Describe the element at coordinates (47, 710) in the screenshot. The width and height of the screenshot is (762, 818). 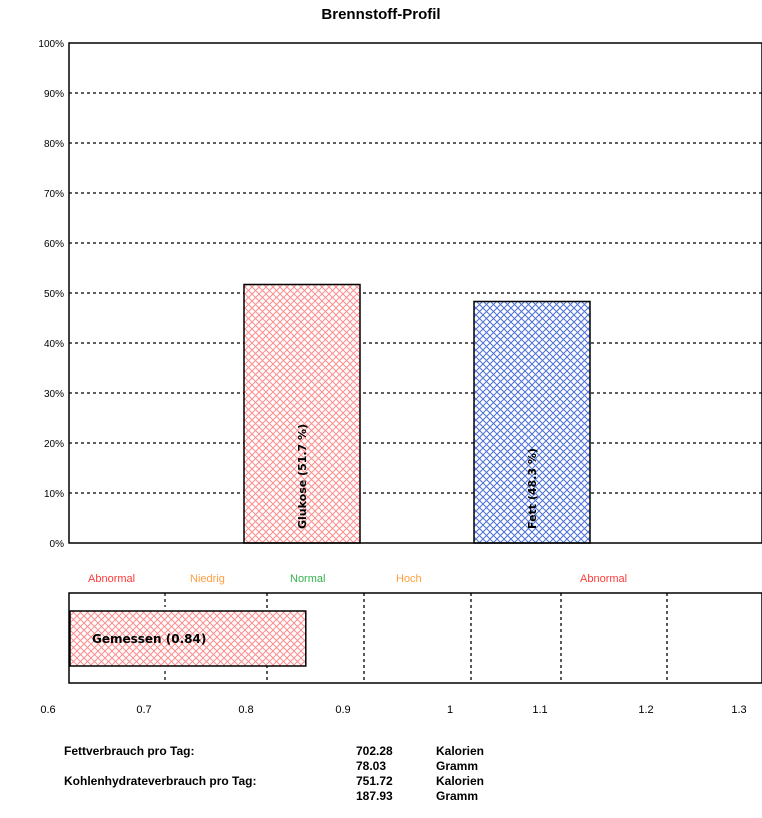
I see `x-tick-label: 0.6` at that location.